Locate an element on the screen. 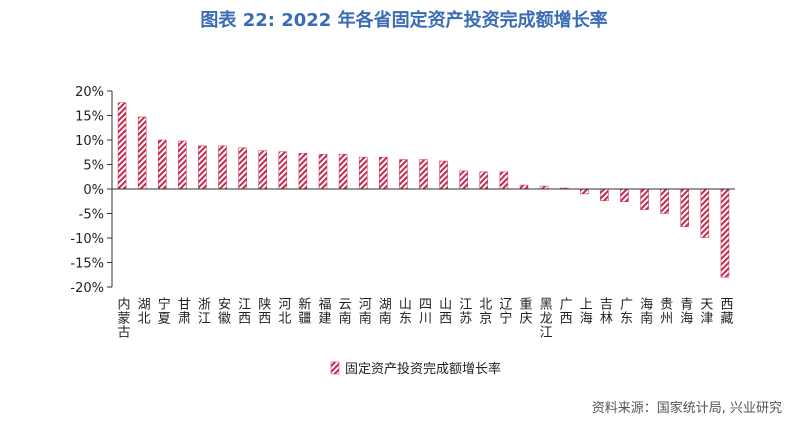 This screenshot has height=426, width=808. x-tick-label: 青海 is located at coordinates (685, 311).